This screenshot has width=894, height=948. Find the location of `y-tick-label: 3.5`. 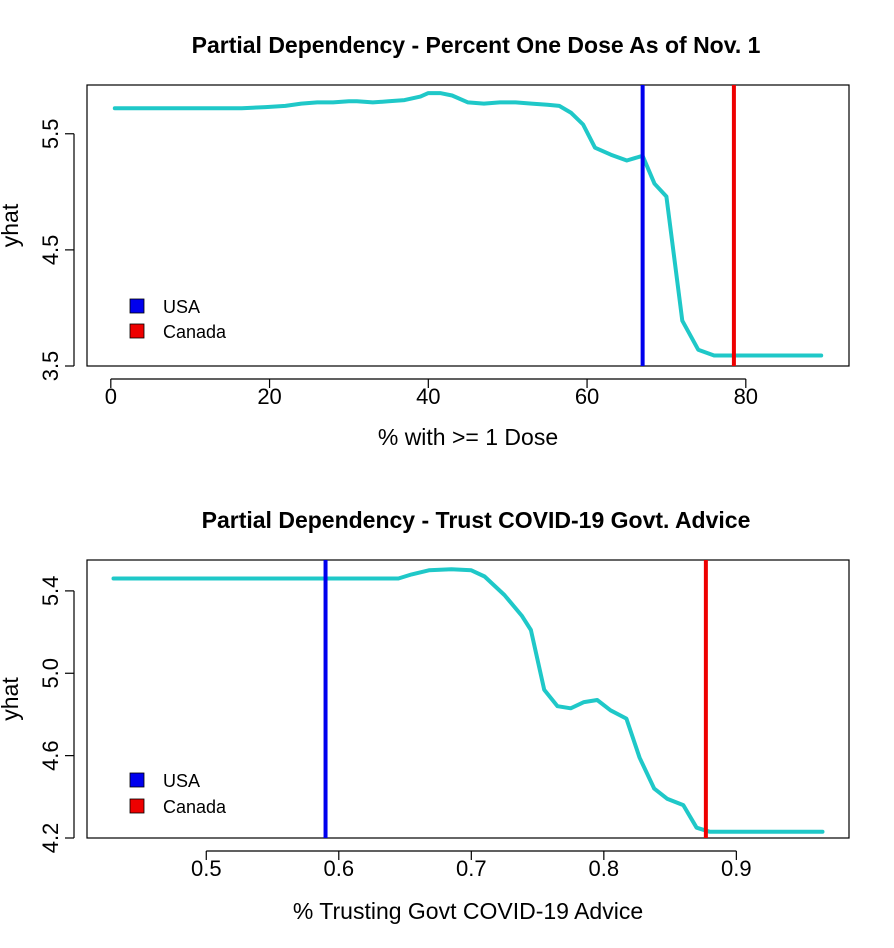

y-tick-label: 3.5 is located at coordinates (50, 366).